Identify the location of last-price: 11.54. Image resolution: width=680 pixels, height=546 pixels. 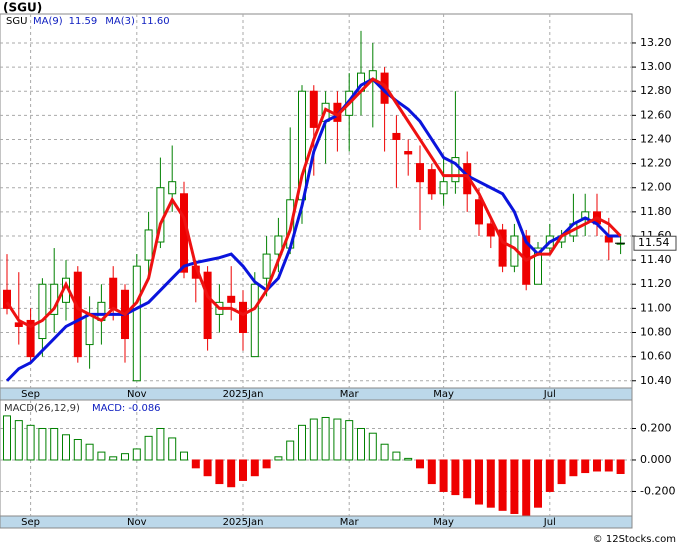
(654, 242).